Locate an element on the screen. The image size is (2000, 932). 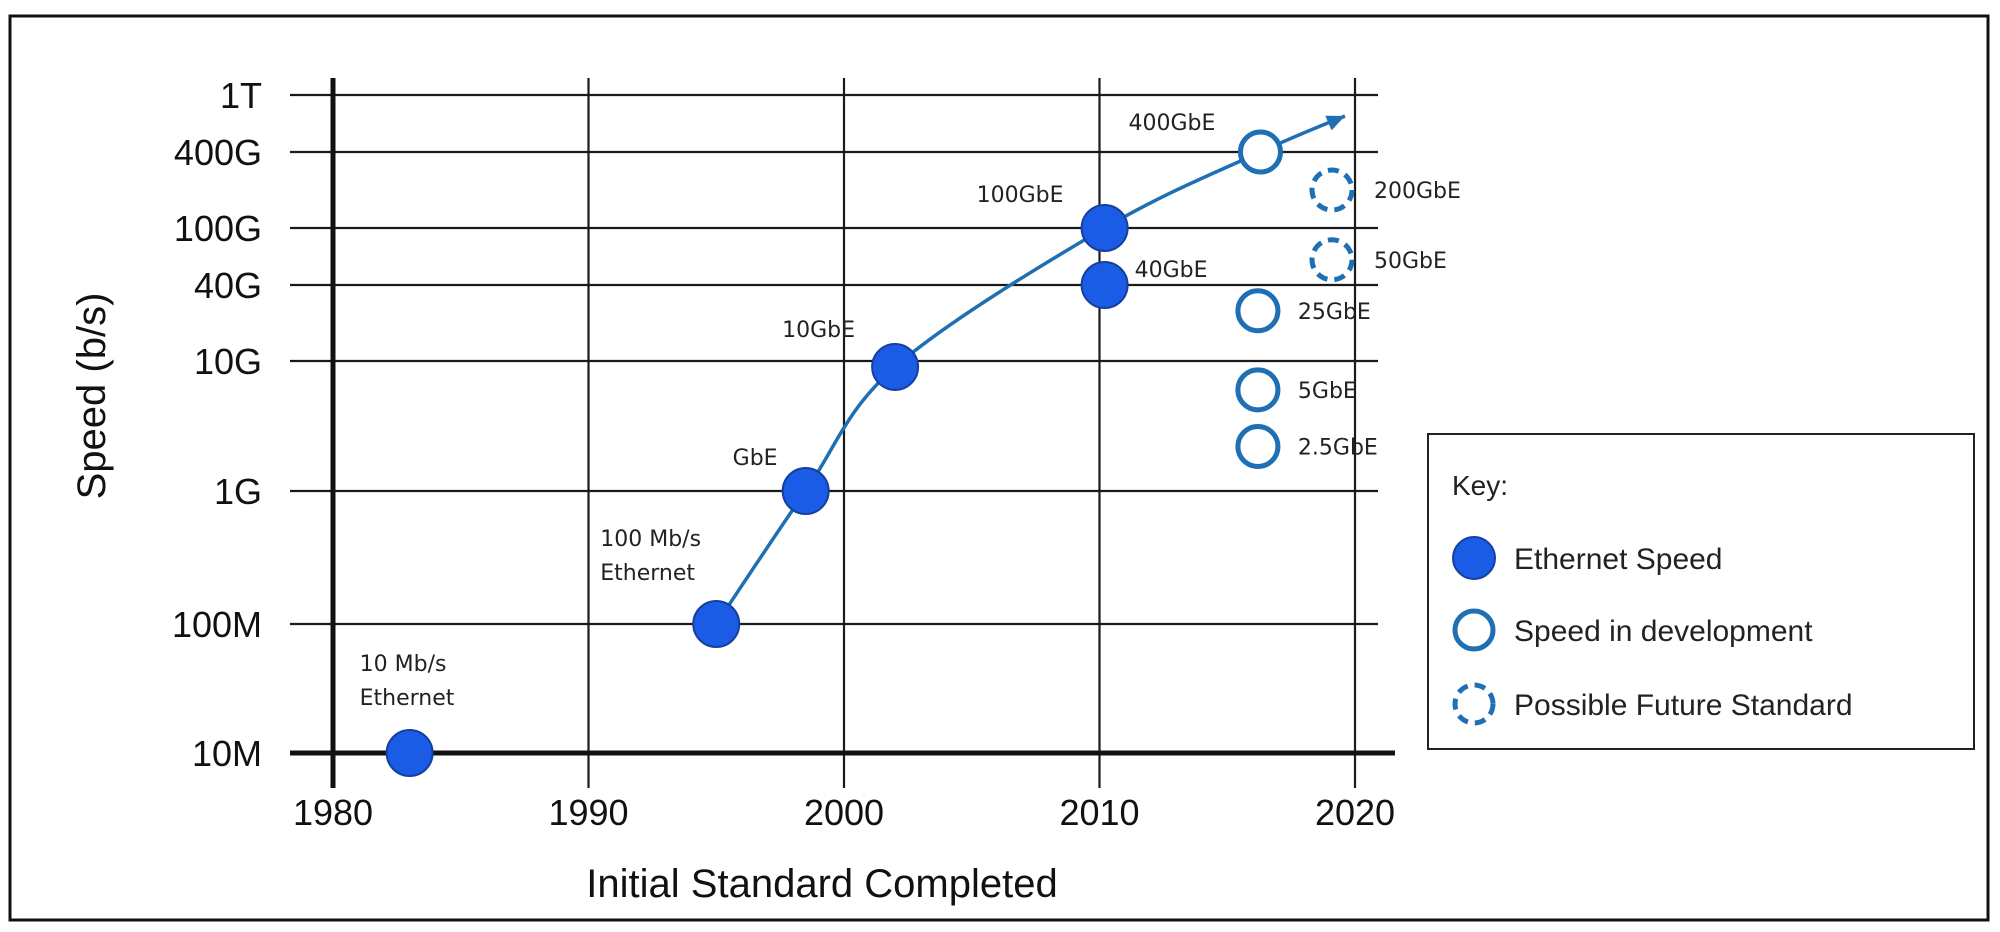
x-tick-label-2020: 2020 is located at coordinates (1355, 812).